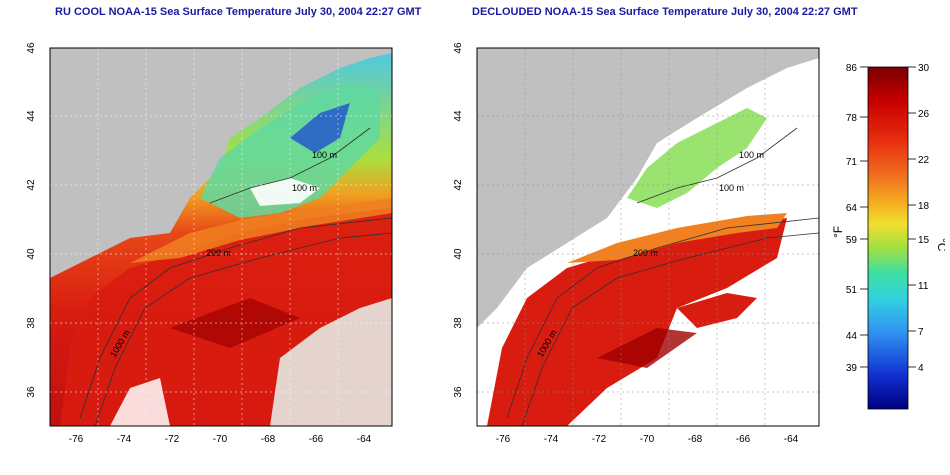  What do you see at coordinates (852, 208) in the screenshot?
I see `fahrenheit-tick: 64` at bounding box center [852, 208].